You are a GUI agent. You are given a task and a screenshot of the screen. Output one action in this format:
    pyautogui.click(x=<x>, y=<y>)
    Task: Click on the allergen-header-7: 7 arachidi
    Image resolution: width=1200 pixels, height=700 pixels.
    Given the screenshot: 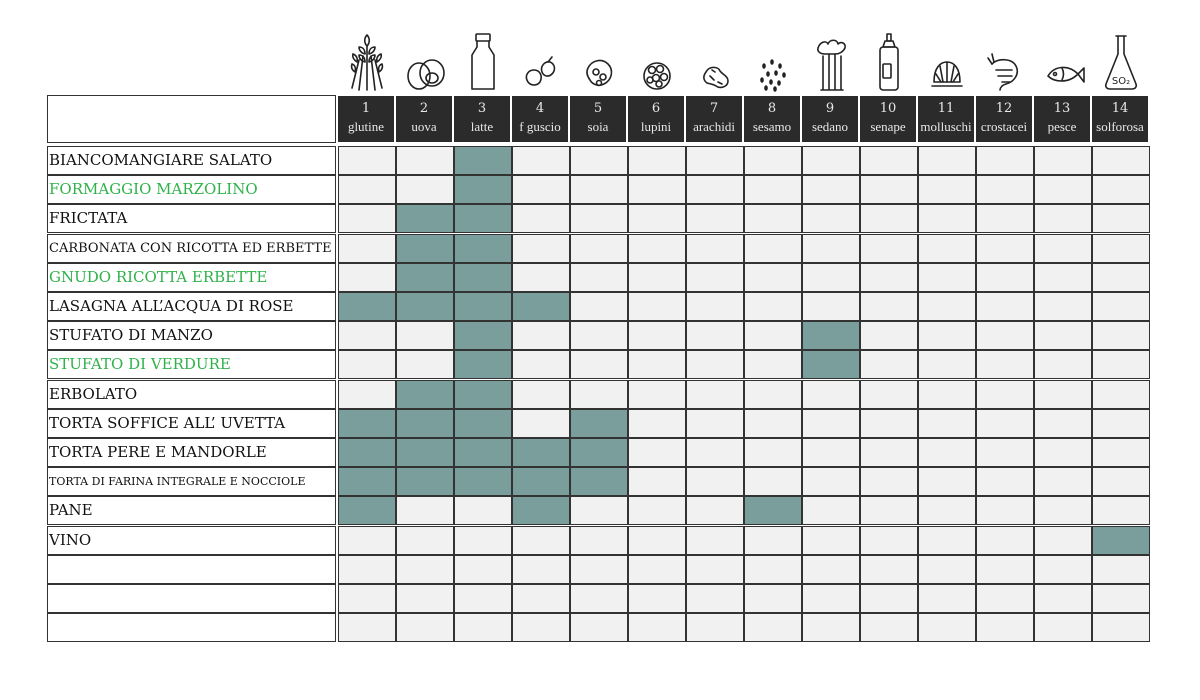 What is the action you would take?
    pyautogui.click(x=715, y=119)
    